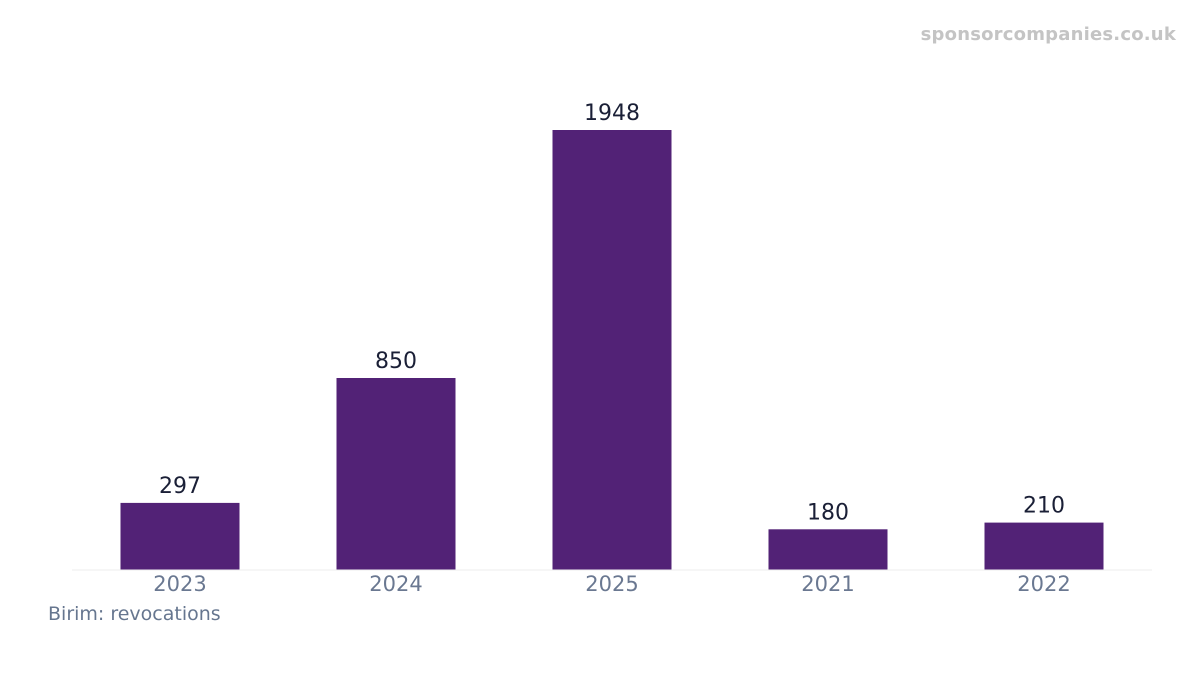  What do you see at coordinates (828, 512) in the screenshot?
I see `value-label-2021: 180` at bounding box center [828, 512].